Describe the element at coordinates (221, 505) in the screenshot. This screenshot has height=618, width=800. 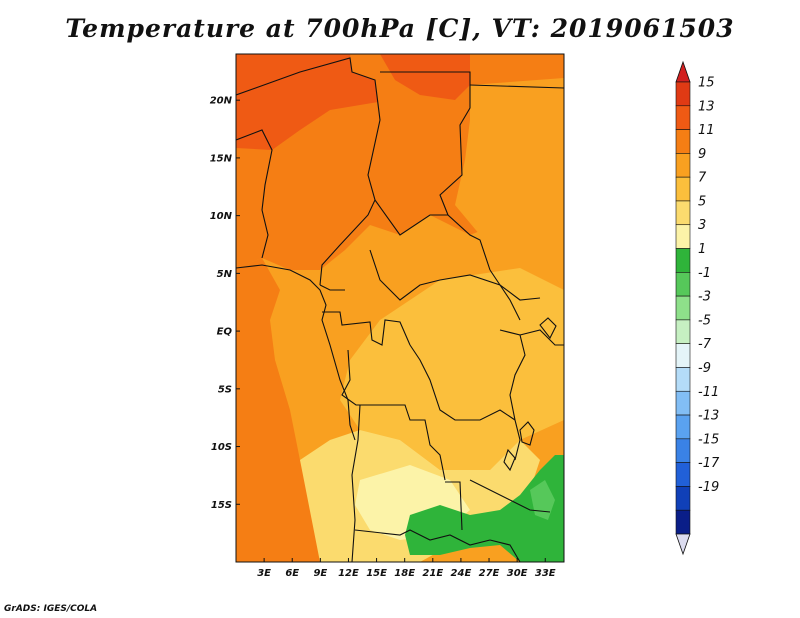
I see `lat-label: 15S` at that location.